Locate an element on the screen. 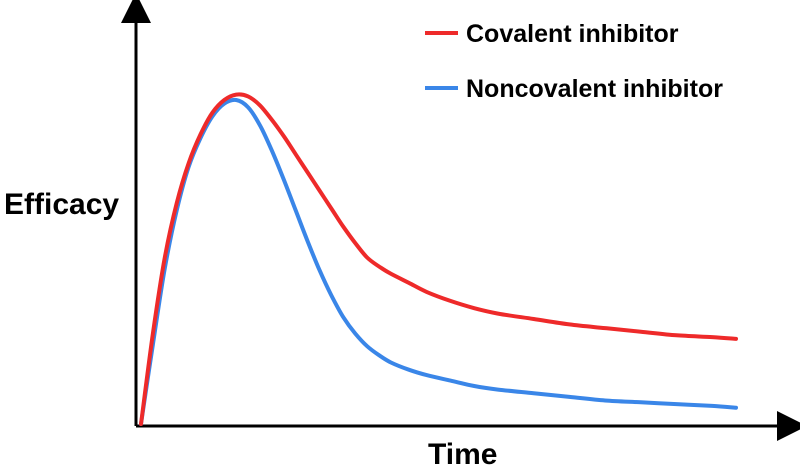 This screenshot has width=800, height=471. legend: Covalent inhibitor Noncovalent inhibitor is located at coordinates (574, 61).